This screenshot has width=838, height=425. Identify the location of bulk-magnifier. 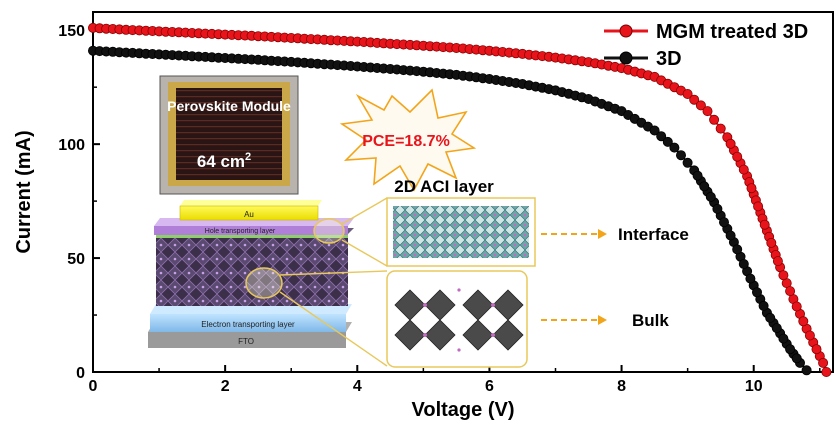
(264, 283).